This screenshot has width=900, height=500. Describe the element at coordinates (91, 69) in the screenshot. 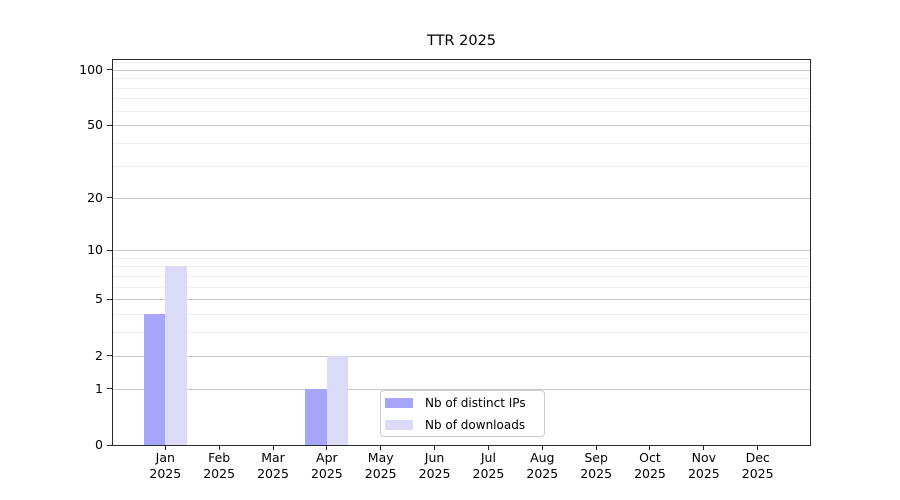

I see `y-tick-label: 100` at that location.